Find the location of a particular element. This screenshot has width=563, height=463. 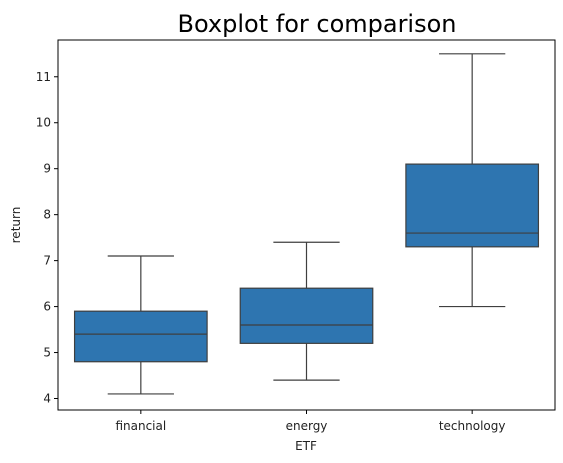

y-tick-label: 10 is located at coordinates (43, 123).